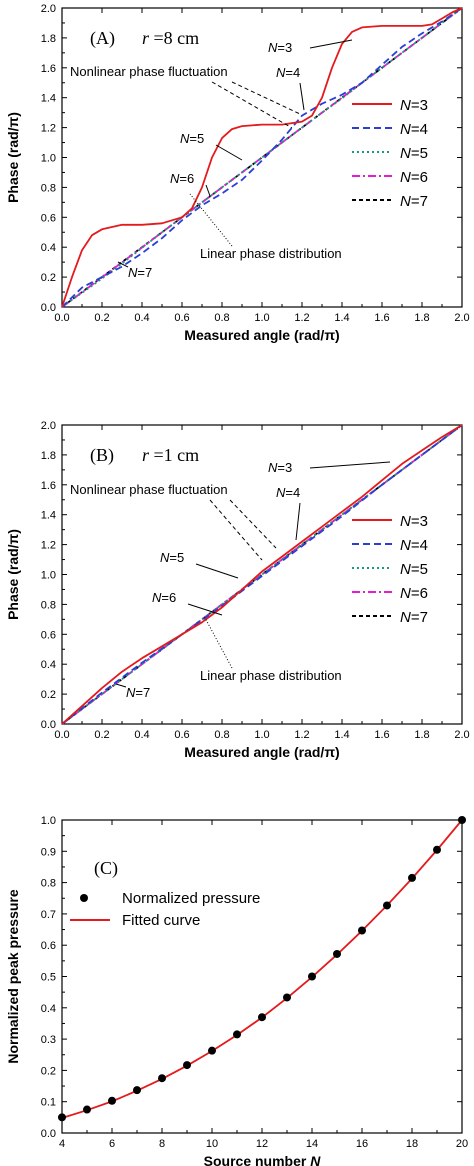 The height and width of the screenshot is (1166, 474). What do you see at coordinates (48, 852) in the screenshot?
I see `y-tick-label: 0.9` at bounding box center [48, 852].